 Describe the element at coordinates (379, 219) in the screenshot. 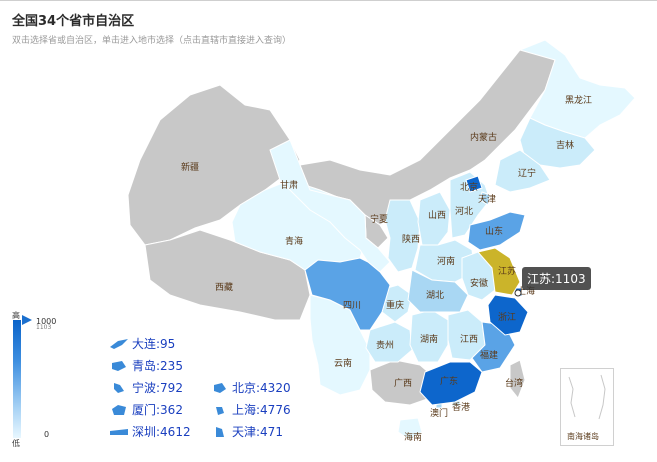

I see `label-ningxia: 宁夏` at that location.